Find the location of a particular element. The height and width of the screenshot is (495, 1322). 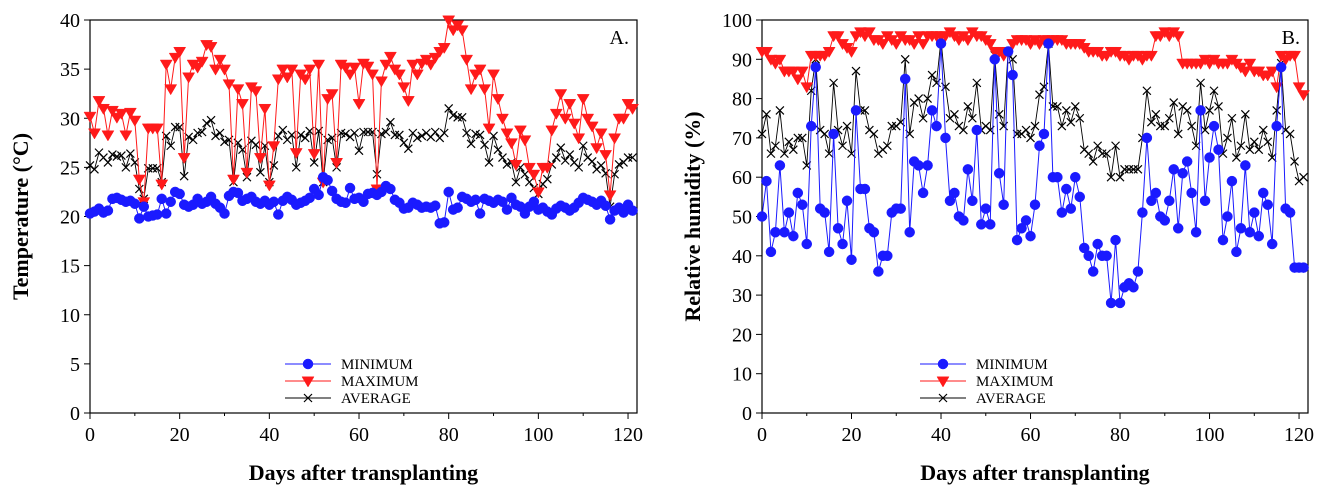

panel-b-legend-label: MAXIMUM is located at coordinates (1015, 382).